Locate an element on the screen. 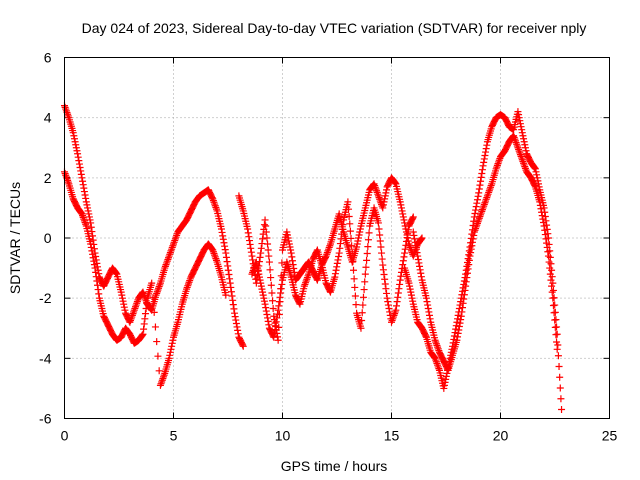  y-tick-label: 2 is located at coordinates (48, 178).